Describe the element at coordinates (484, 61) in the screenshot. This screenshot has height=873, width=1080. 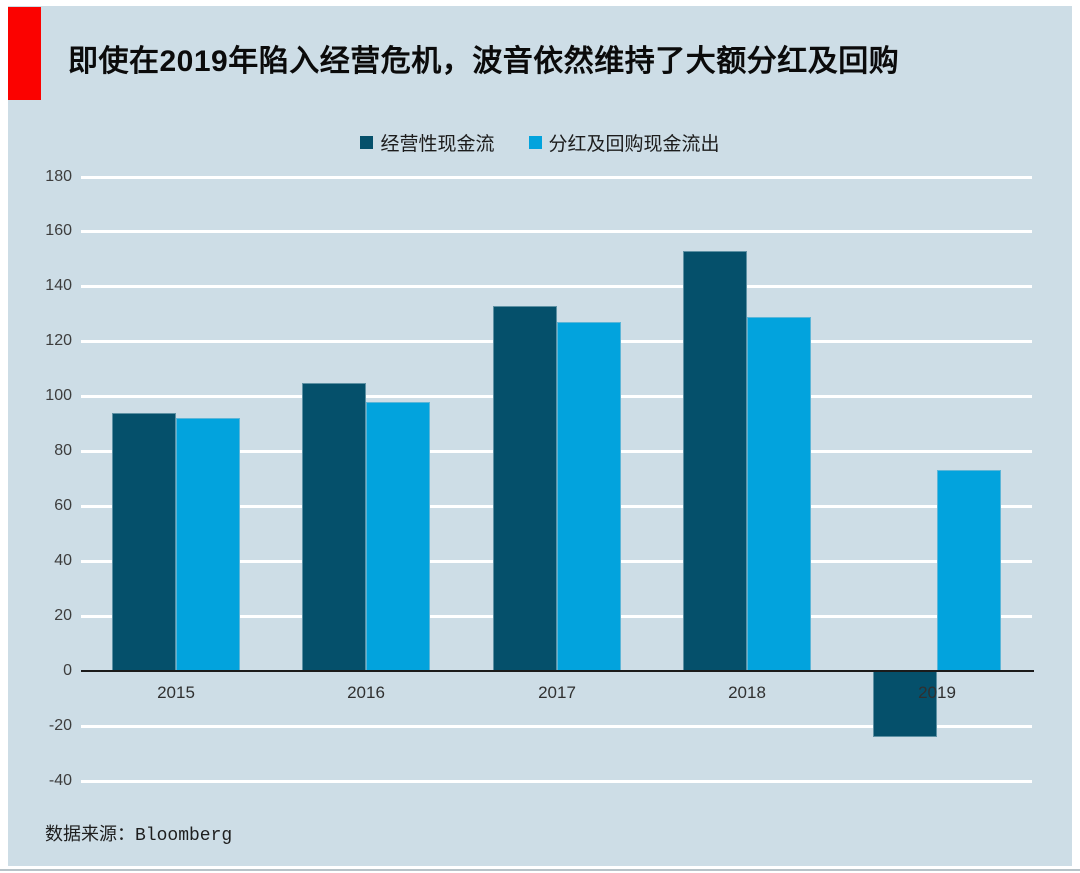
I see `chart-title: 即使在2019年陷入经营危机，波音依然维持了大额分红及回购` at that location.